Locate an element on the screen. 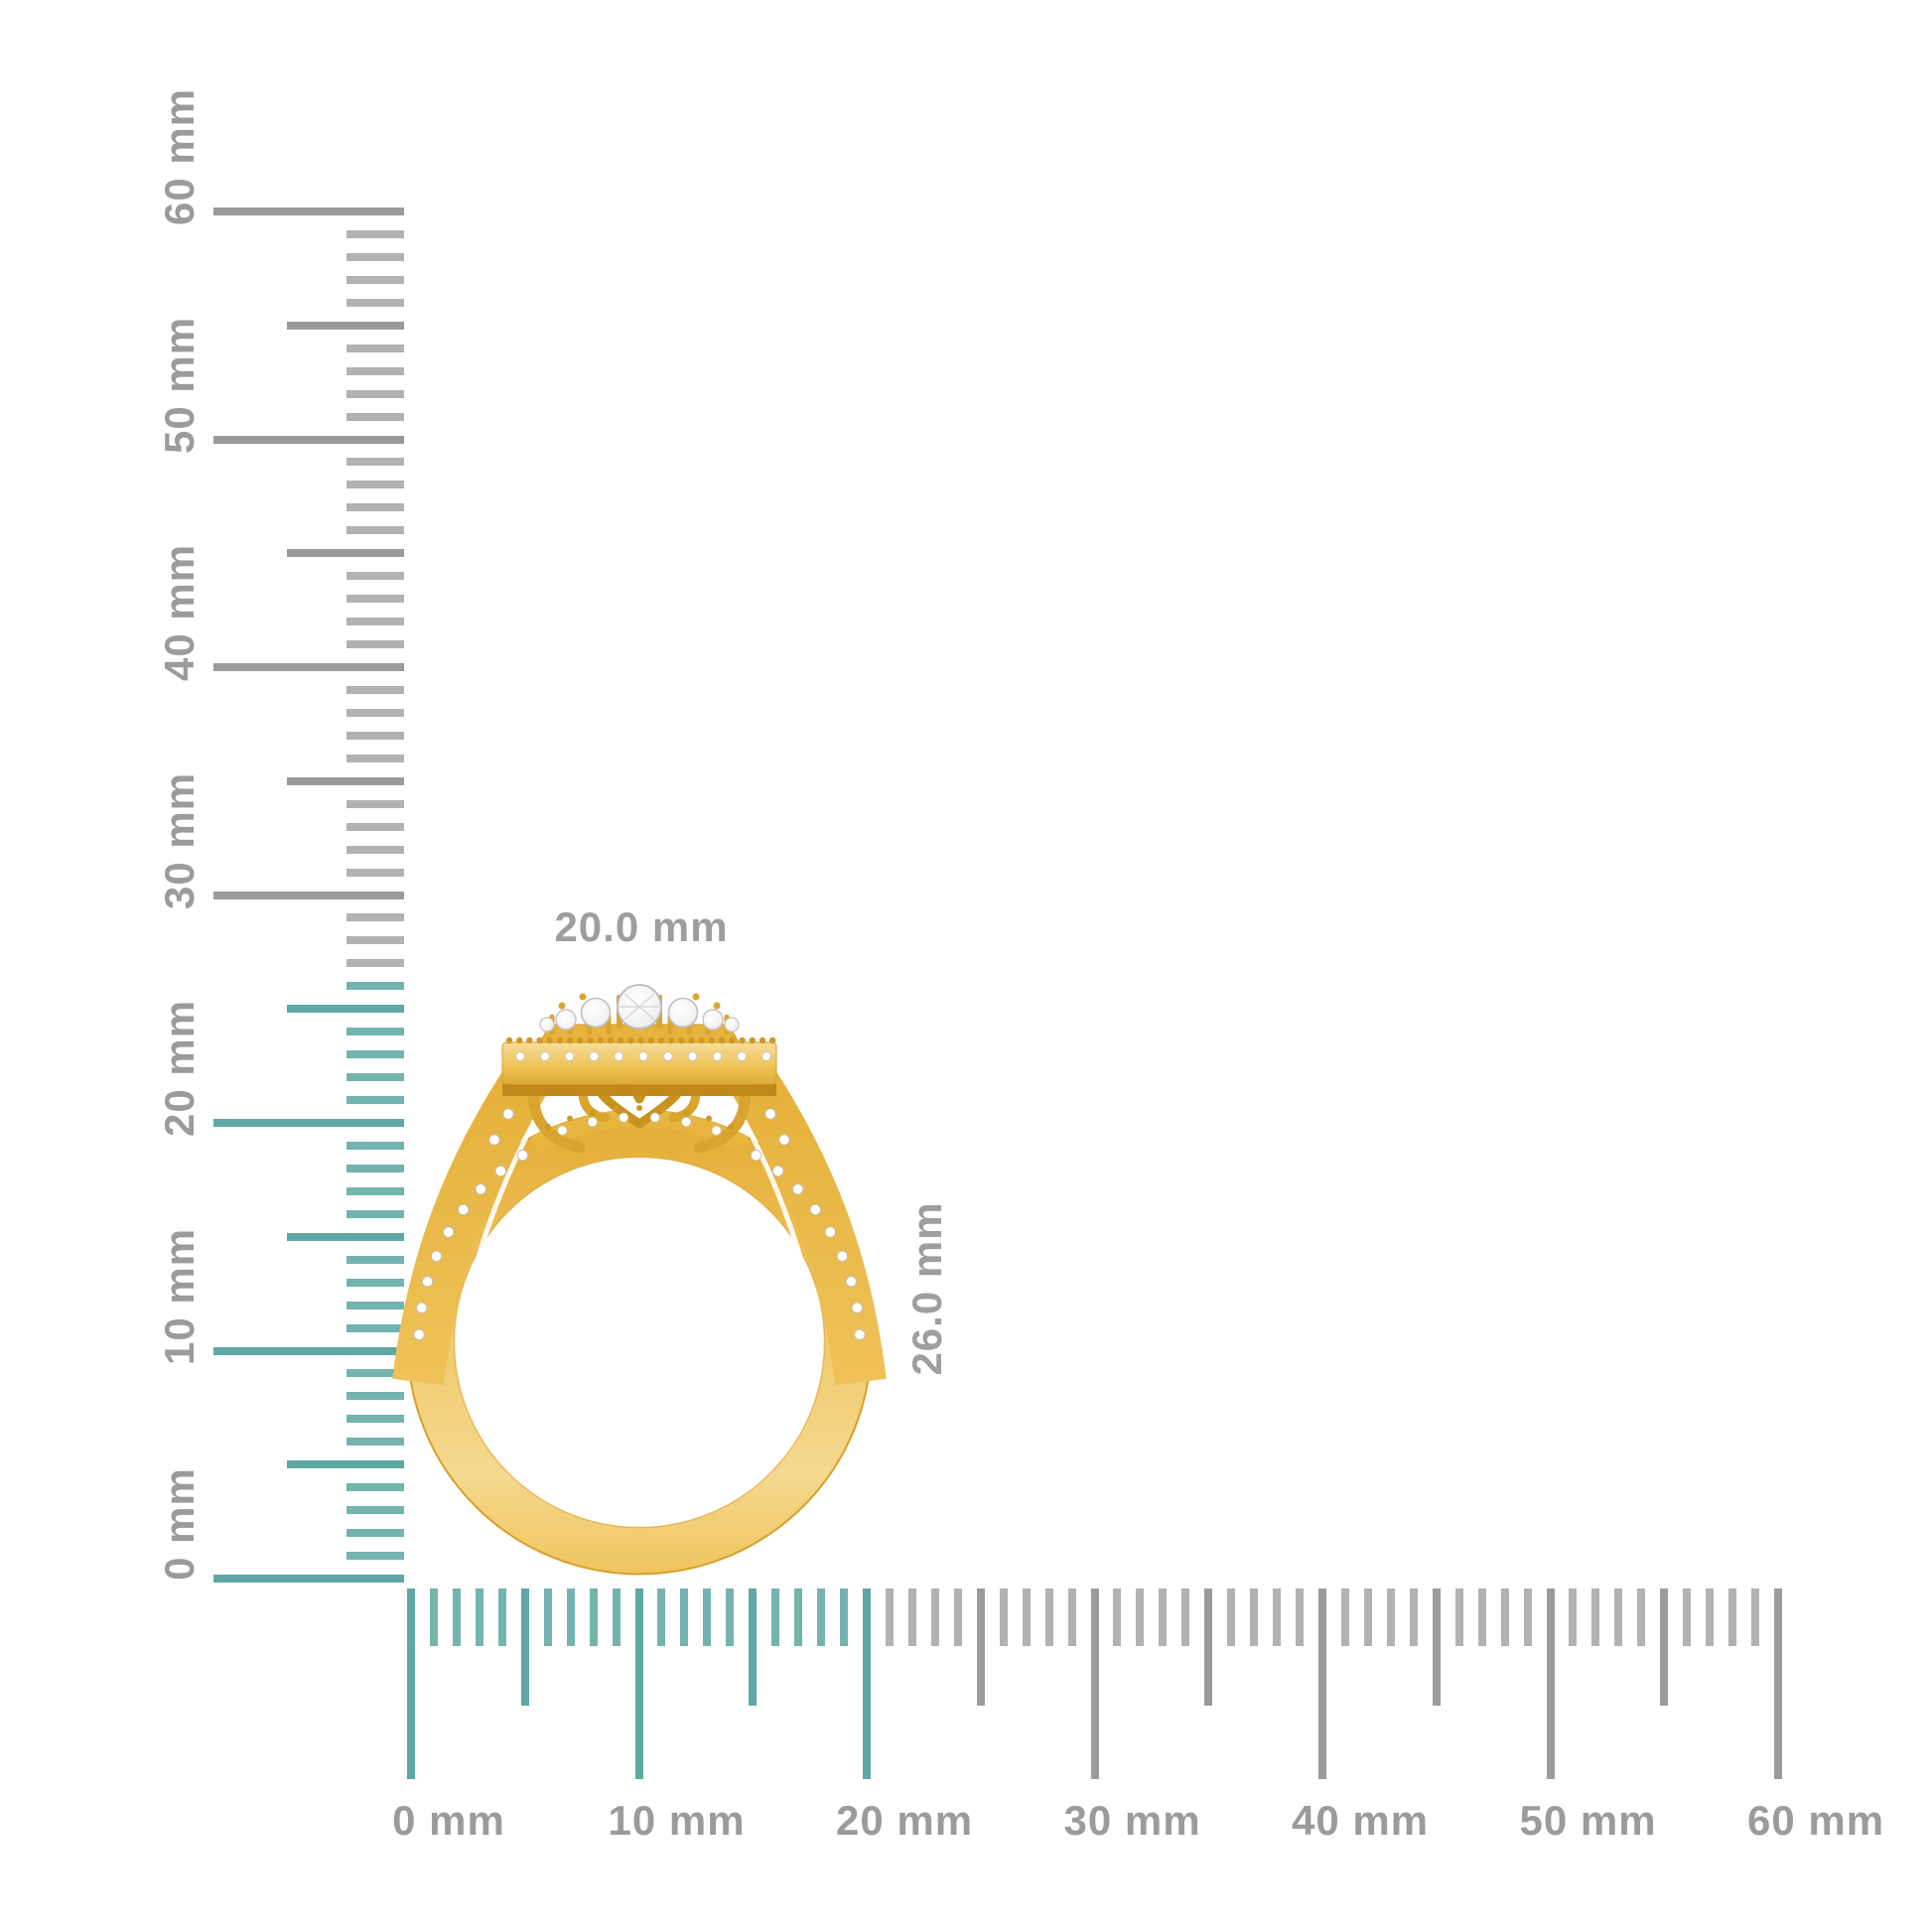 This screenshot has height=1932, width=1932. ring-halo-bar is located at coordinates (639, 1060).